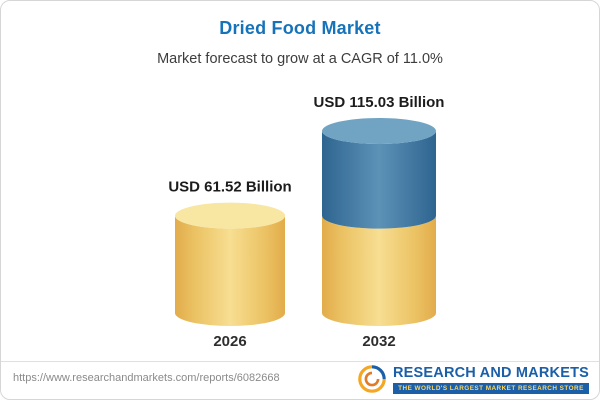 The width and height of the screenshot is (600, 400). Describe the element at coordinates (300, 28) in the screenshot. I see `page-title: Dried Food Market` at that location.